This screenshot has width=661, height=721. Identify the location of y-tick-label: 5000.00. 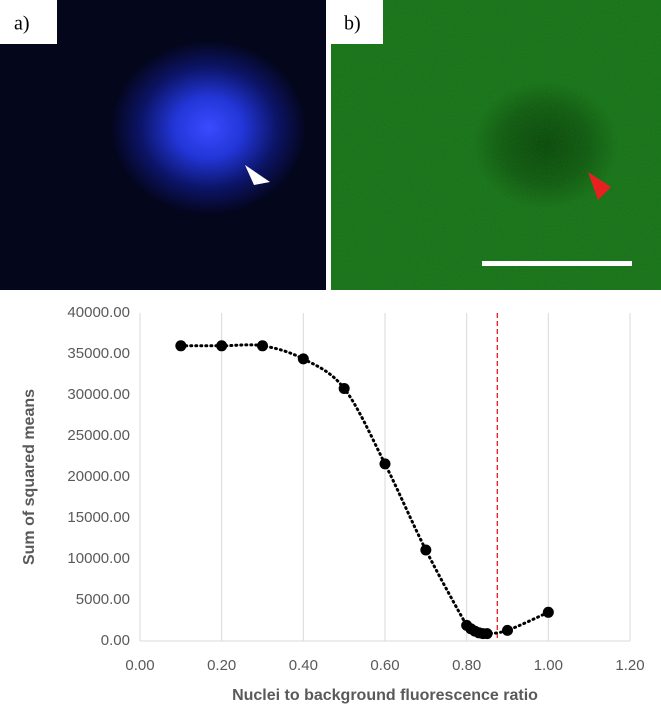
(103, 599).